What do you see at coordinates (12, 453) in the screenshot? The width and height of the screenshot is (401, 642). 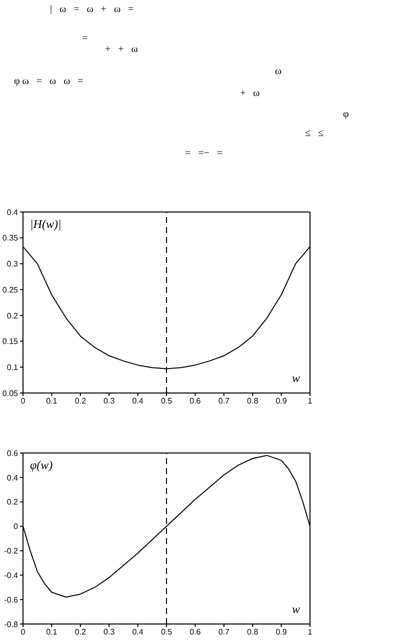 I see `y-tick-label: 0.6` at bounding box center [12, 453].